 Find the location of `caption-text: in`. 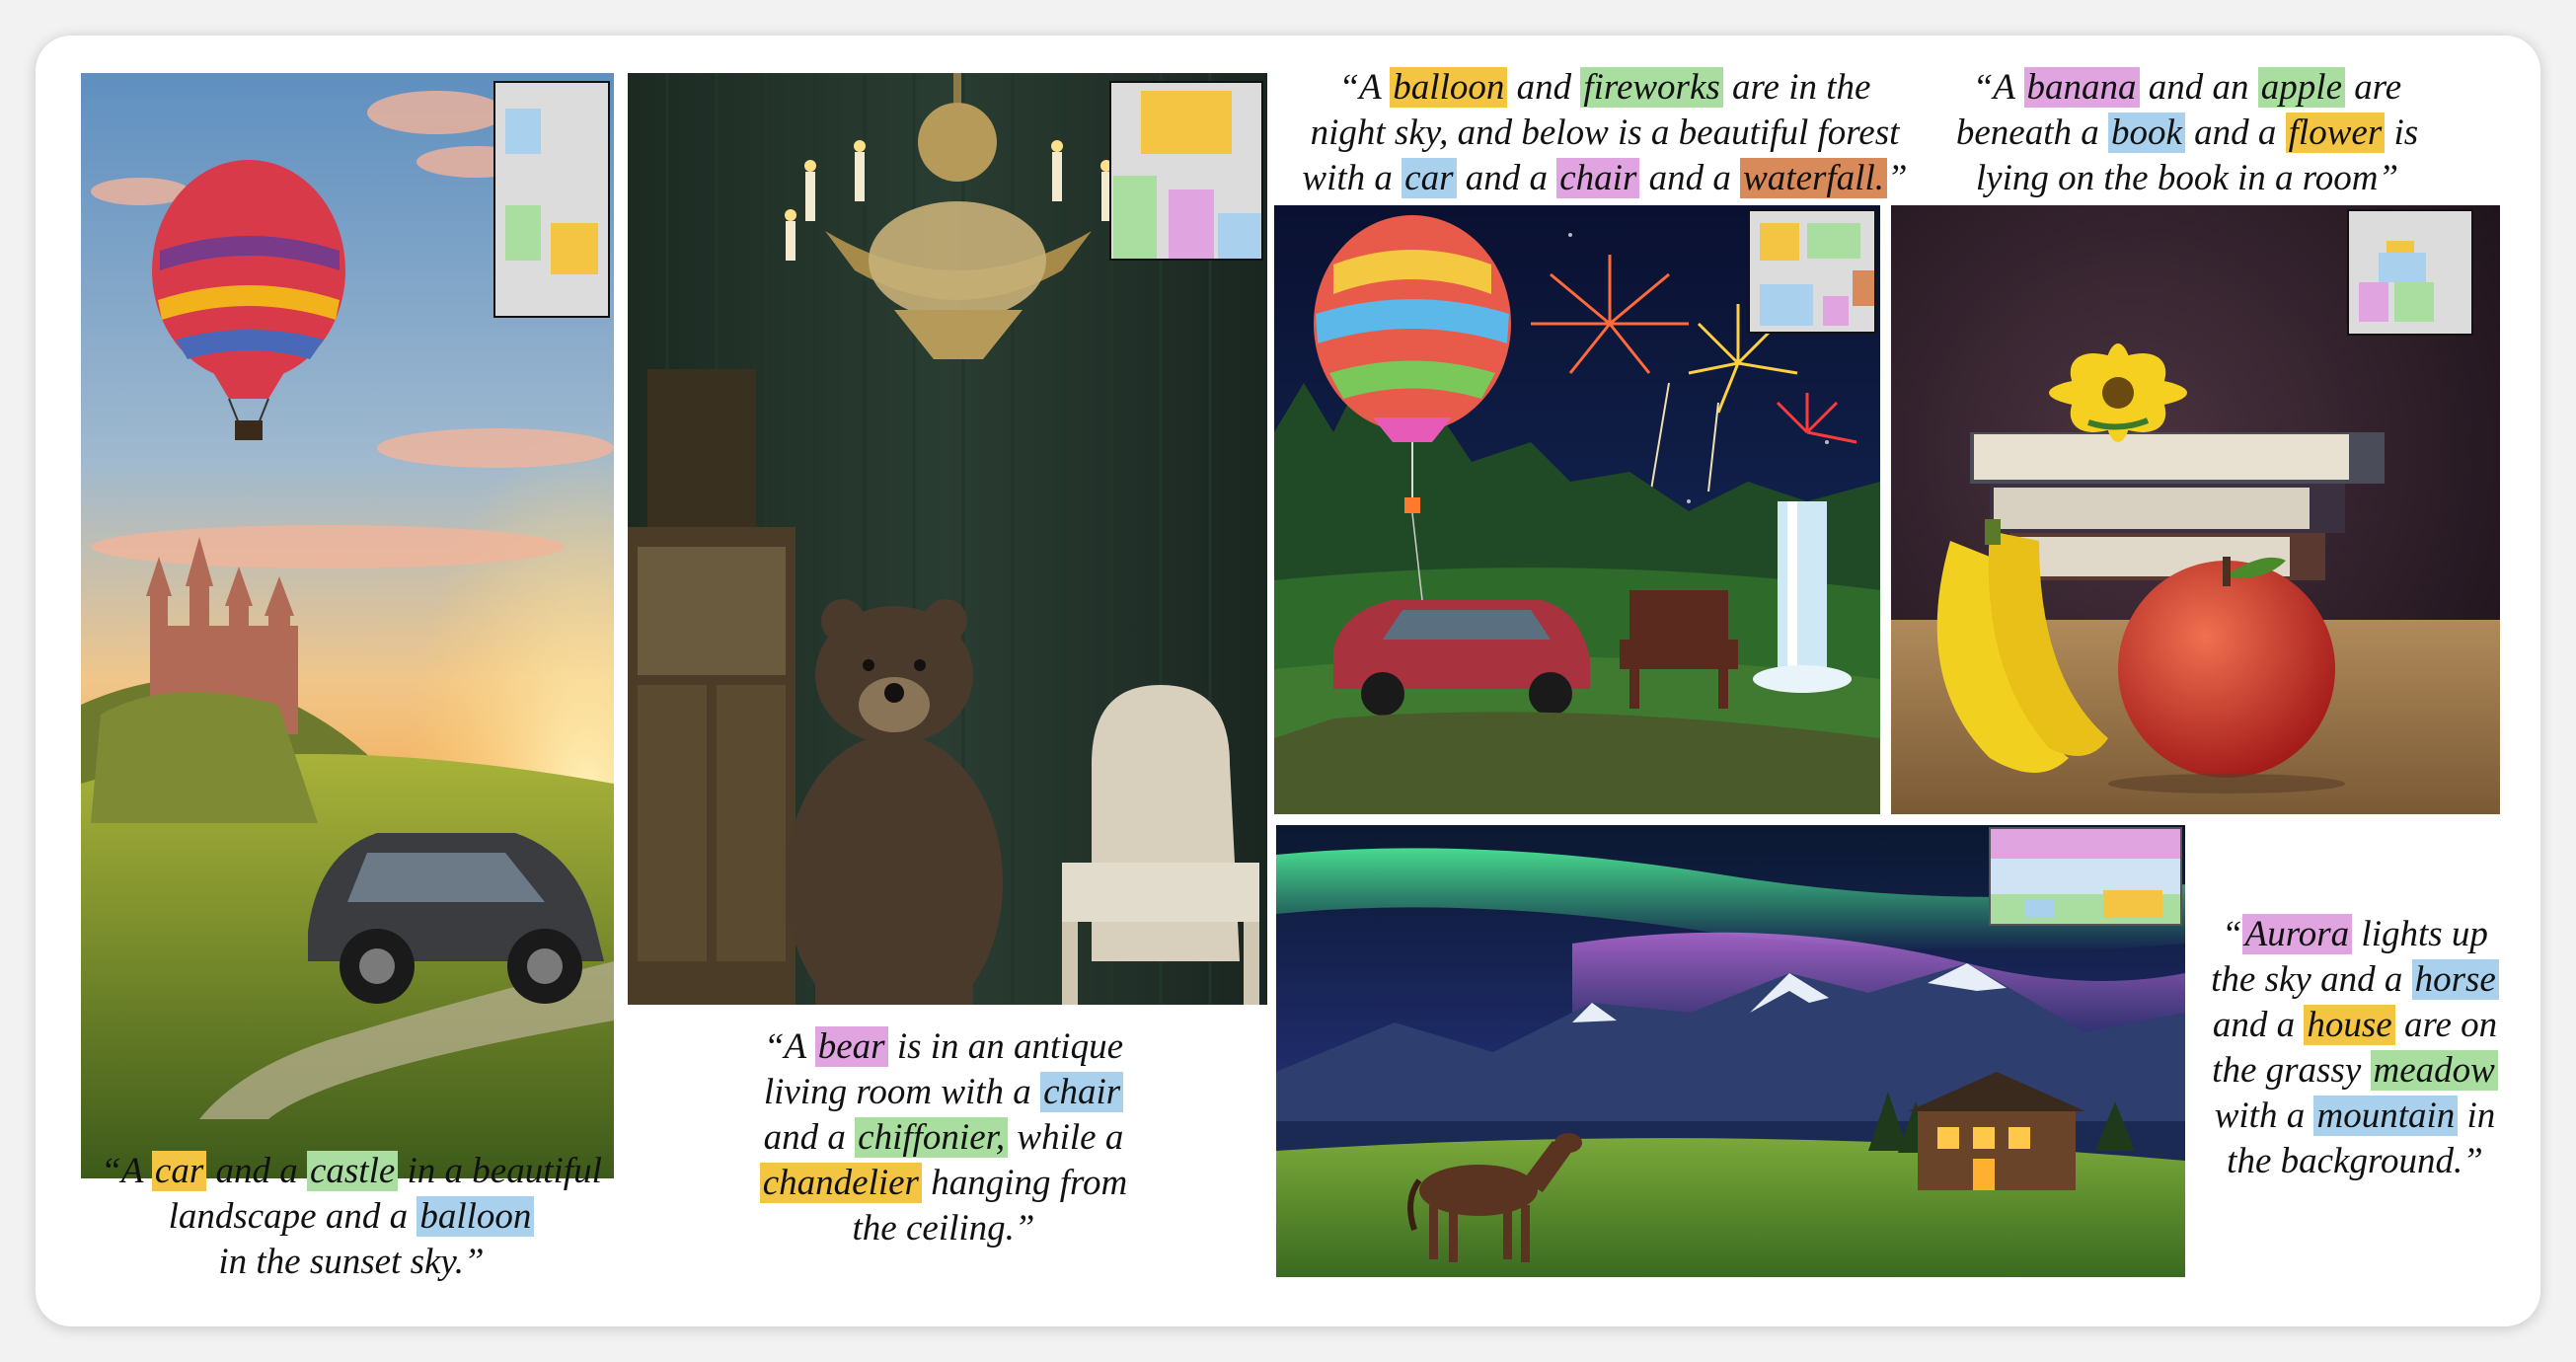

caption-text: in is located at coordinates (2477, 1116).